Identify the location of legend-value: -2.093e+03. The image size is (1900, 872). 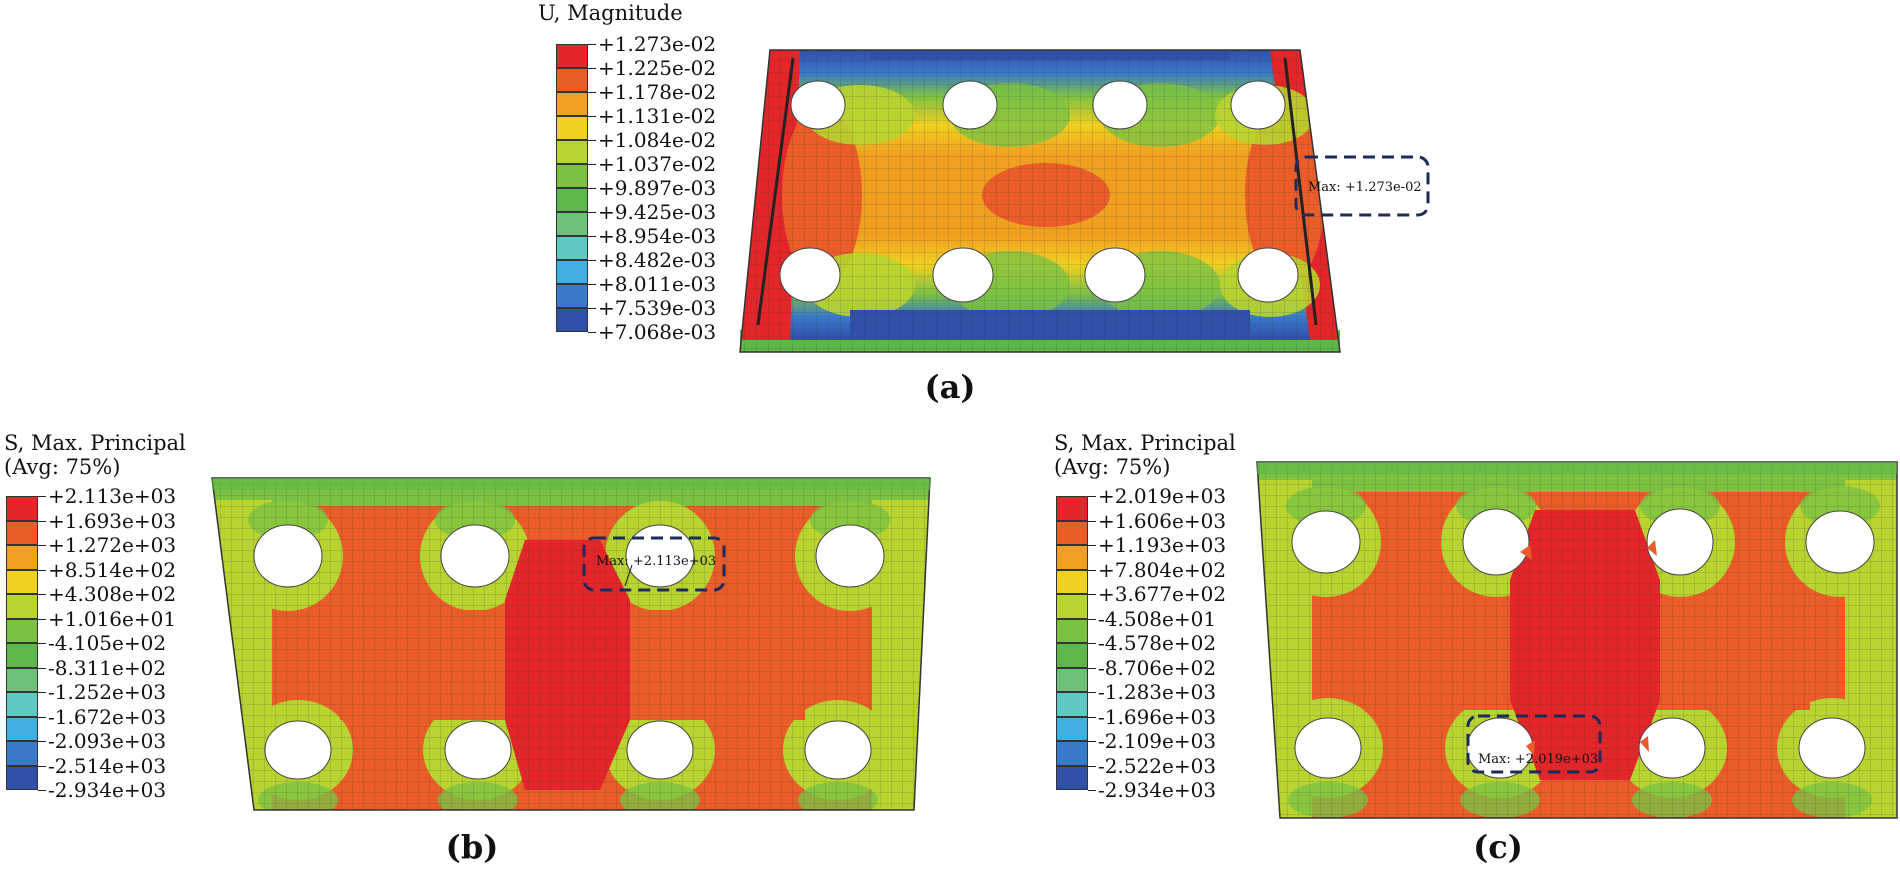
(107, 741).